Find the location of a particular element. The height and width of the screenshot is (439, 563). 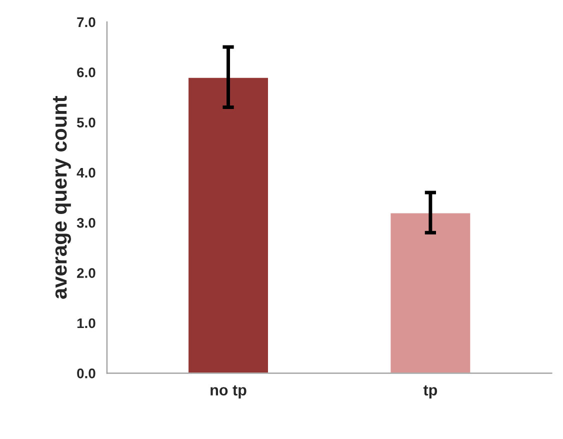

y-tick-label: 3.0 is located at coordinates (86, 223).